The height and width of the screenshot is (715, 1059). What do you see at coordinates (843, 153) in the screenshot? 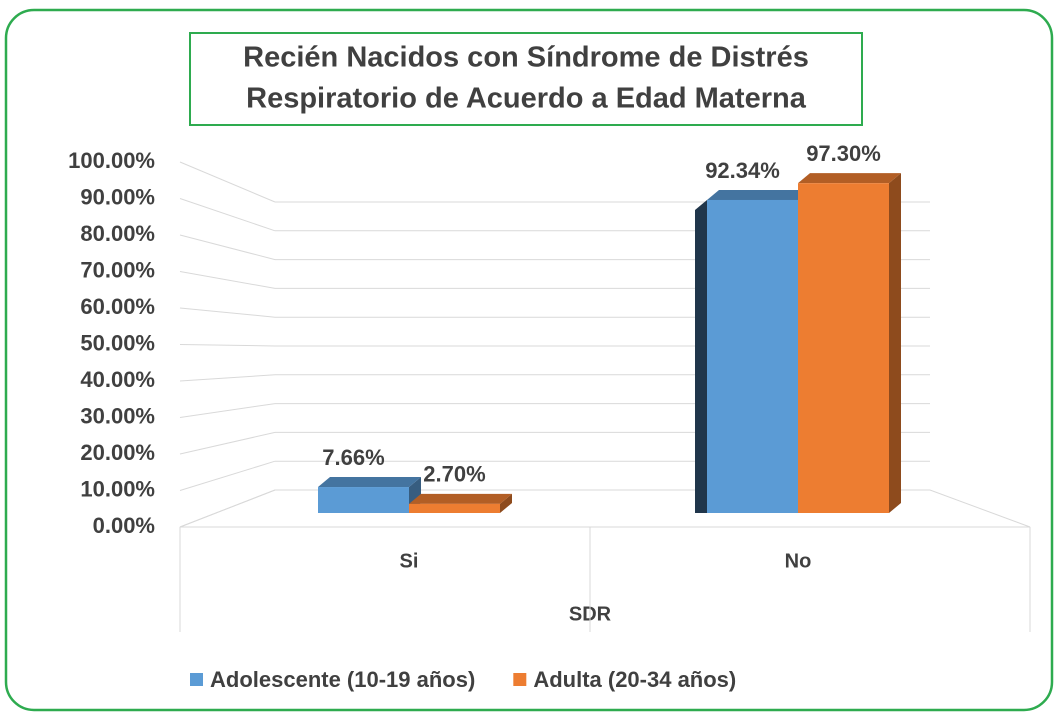
I see `data-label: 97.30%` at bounding box center [843, 153].